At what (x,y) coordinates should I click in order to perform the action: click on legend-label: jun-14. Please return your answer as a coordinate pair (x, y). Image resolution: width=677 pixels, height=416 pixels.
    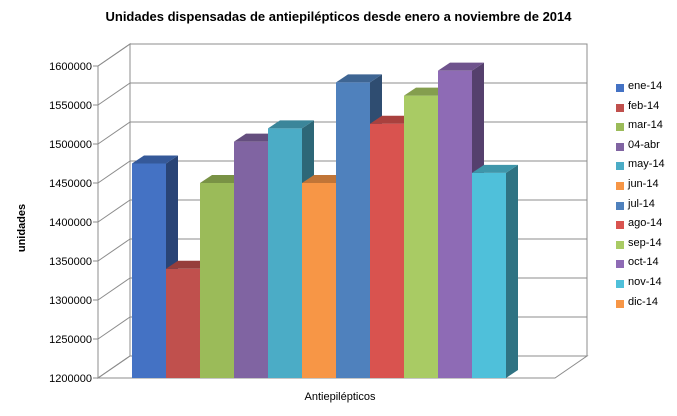
    Looking at the image, I should click on (643, 183).